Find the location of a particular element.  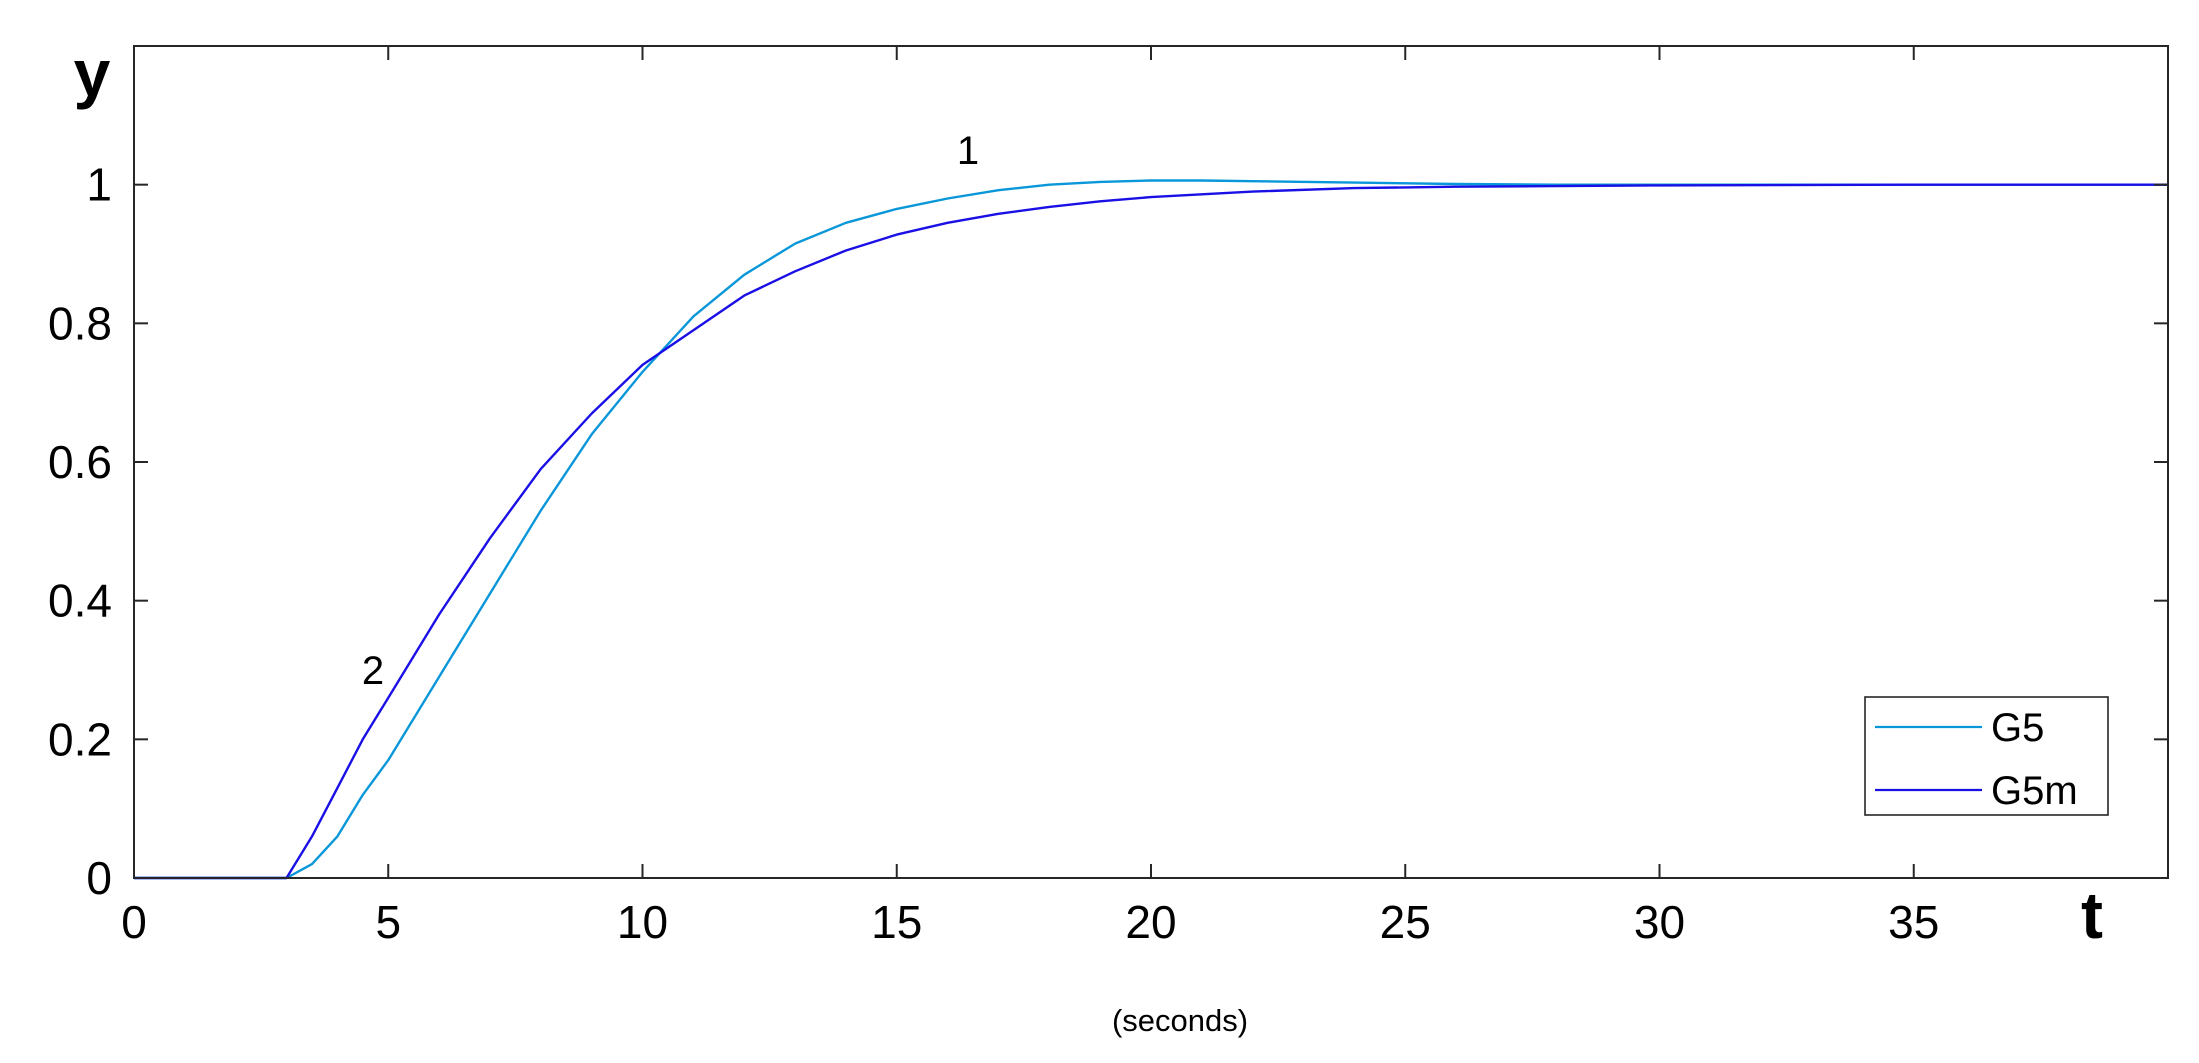

y-tick-label: 0.8 is located at coordinates (80, 323).